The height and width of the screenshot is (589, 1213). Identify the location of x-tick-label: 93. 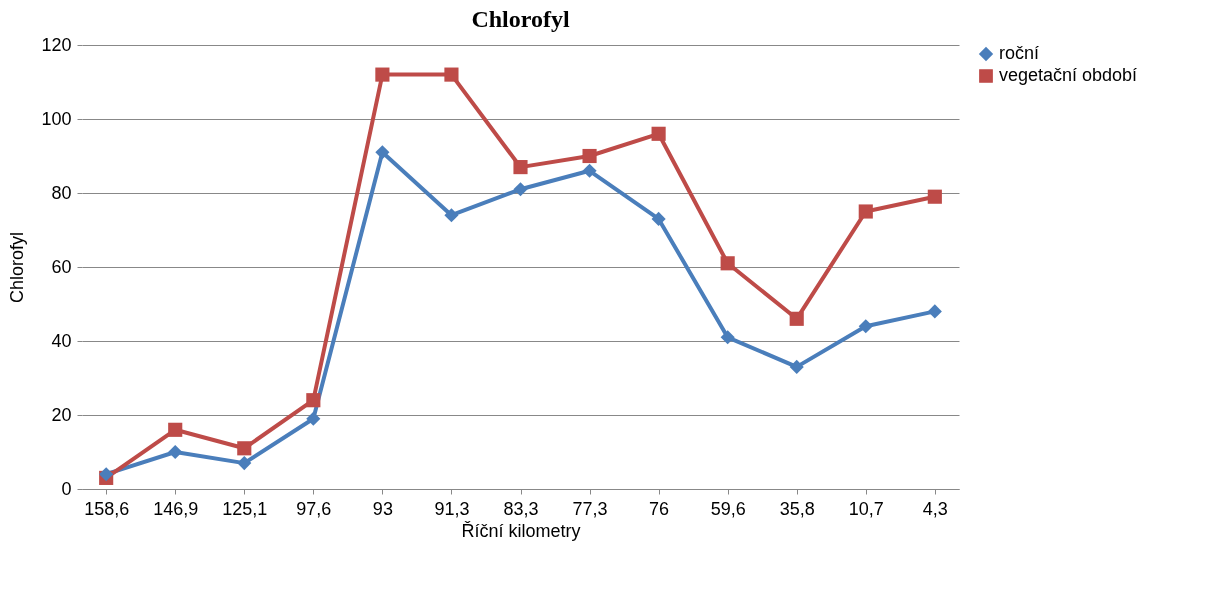
(382, 508).